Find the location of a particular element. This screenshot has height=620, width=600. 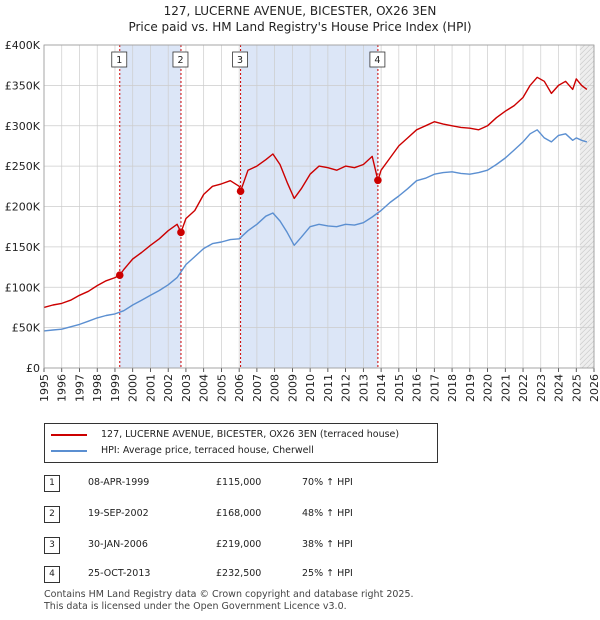

y-tick-label: £300K is located at coordinates (23, 126).